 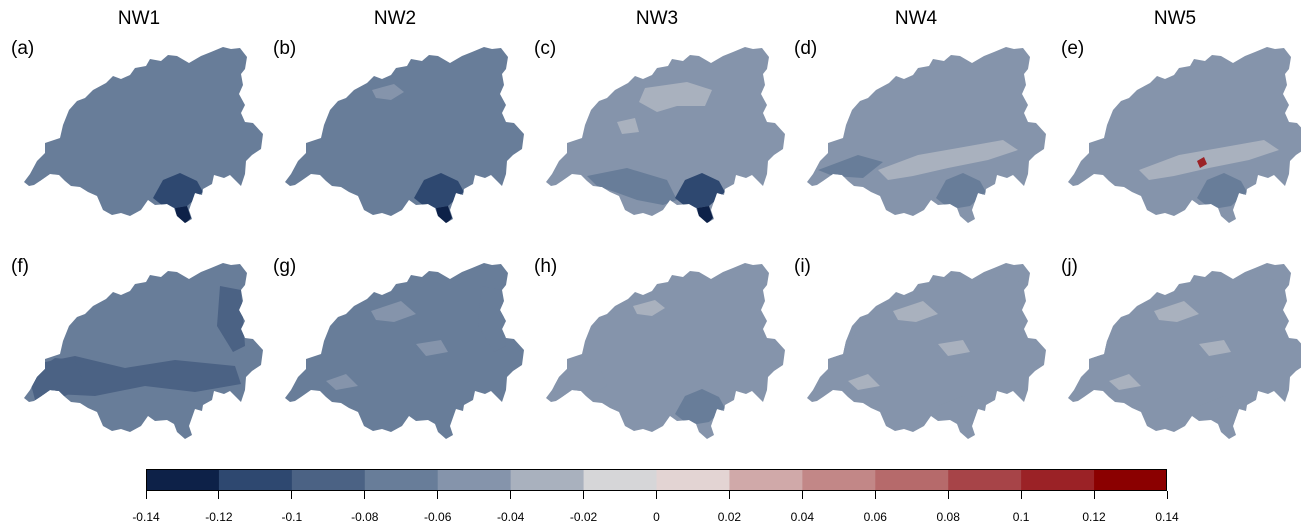 I want to click on panel-label-j: (j), so click(x=1069, y=266).